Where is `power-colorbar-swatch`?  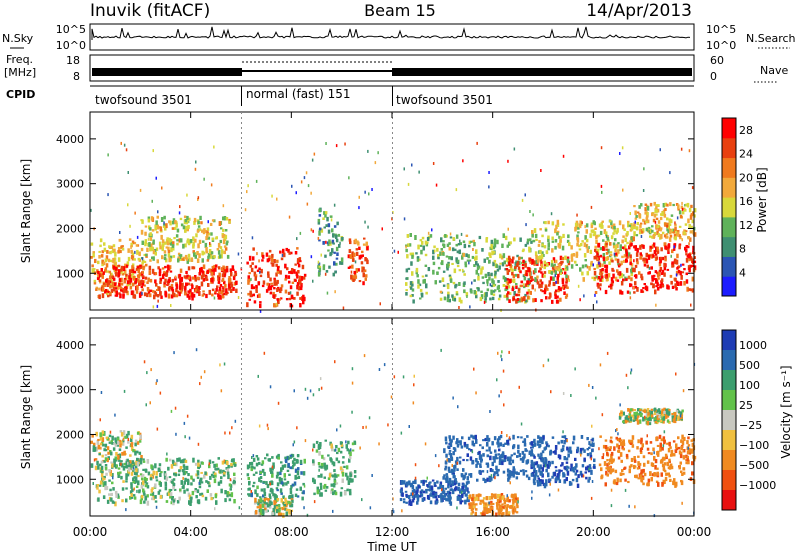
power-colorbar-swatch is located at coordinates (729, 207).